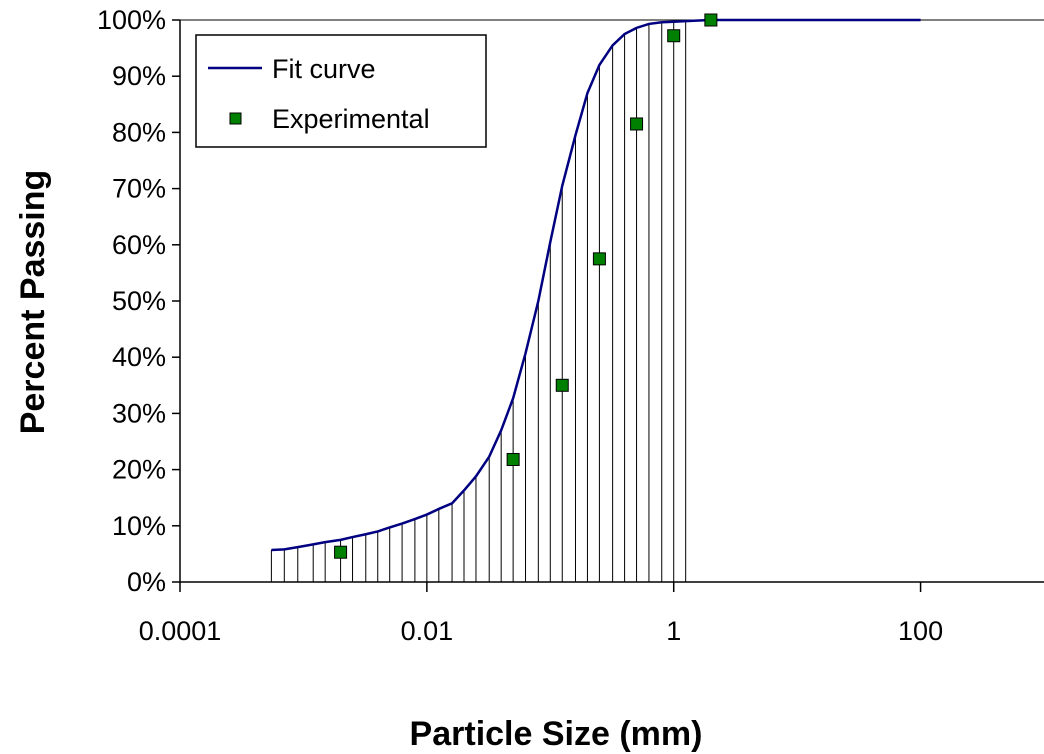  What do you see at coordinates (673, 631) in the screenshot?
I see `x-tick-label: 1` at bounding box center [673, 631].